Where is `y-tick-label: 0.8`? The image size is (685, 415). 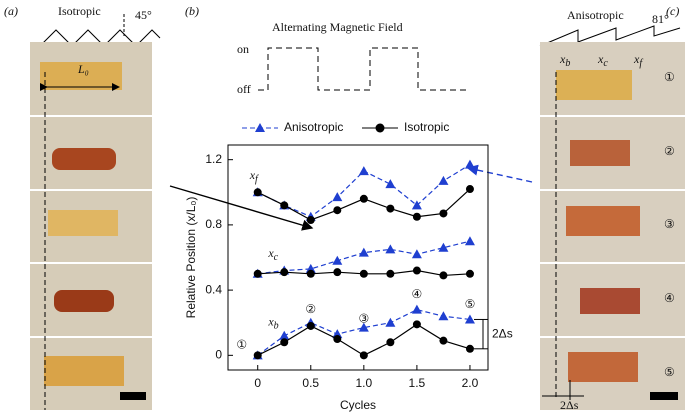
y-tick-label: 0.8 is located at coordinates (213, 224).